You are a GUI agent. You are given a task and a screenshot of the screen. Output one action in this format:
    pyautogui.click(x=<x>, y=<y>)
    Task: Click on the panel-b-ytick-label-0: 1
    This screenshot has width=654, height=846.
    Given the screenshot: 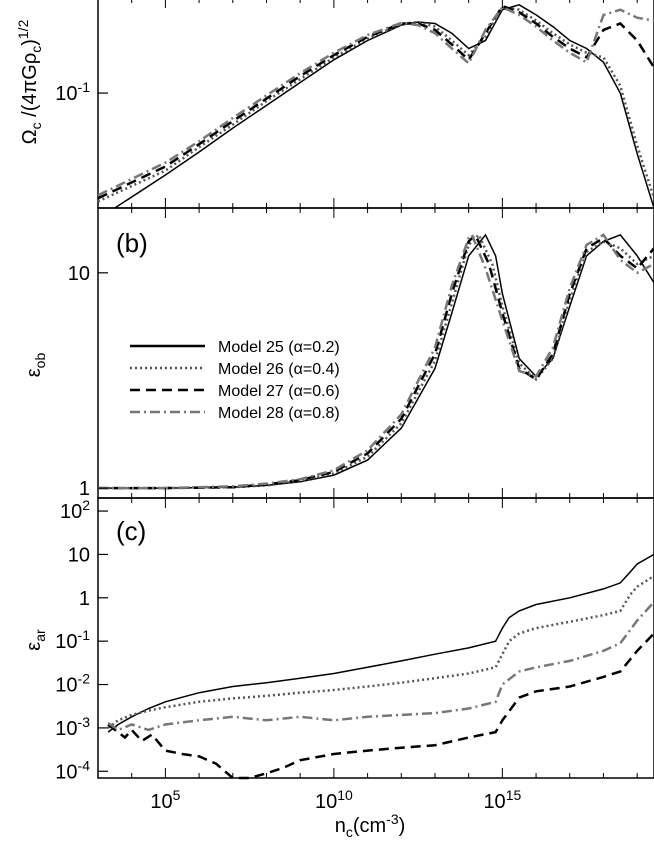 What is the action you would take?
    pyautogui.click(x=84, y=489)
    